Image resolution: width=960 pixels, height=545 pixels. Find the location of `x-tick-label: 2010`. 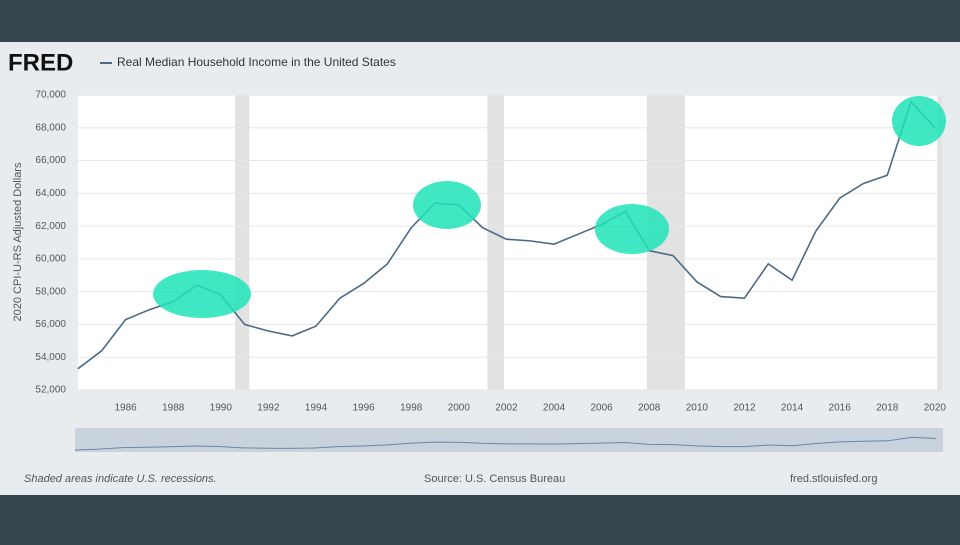

x-tick-label: 2010 is located at coordinates (697, 408).